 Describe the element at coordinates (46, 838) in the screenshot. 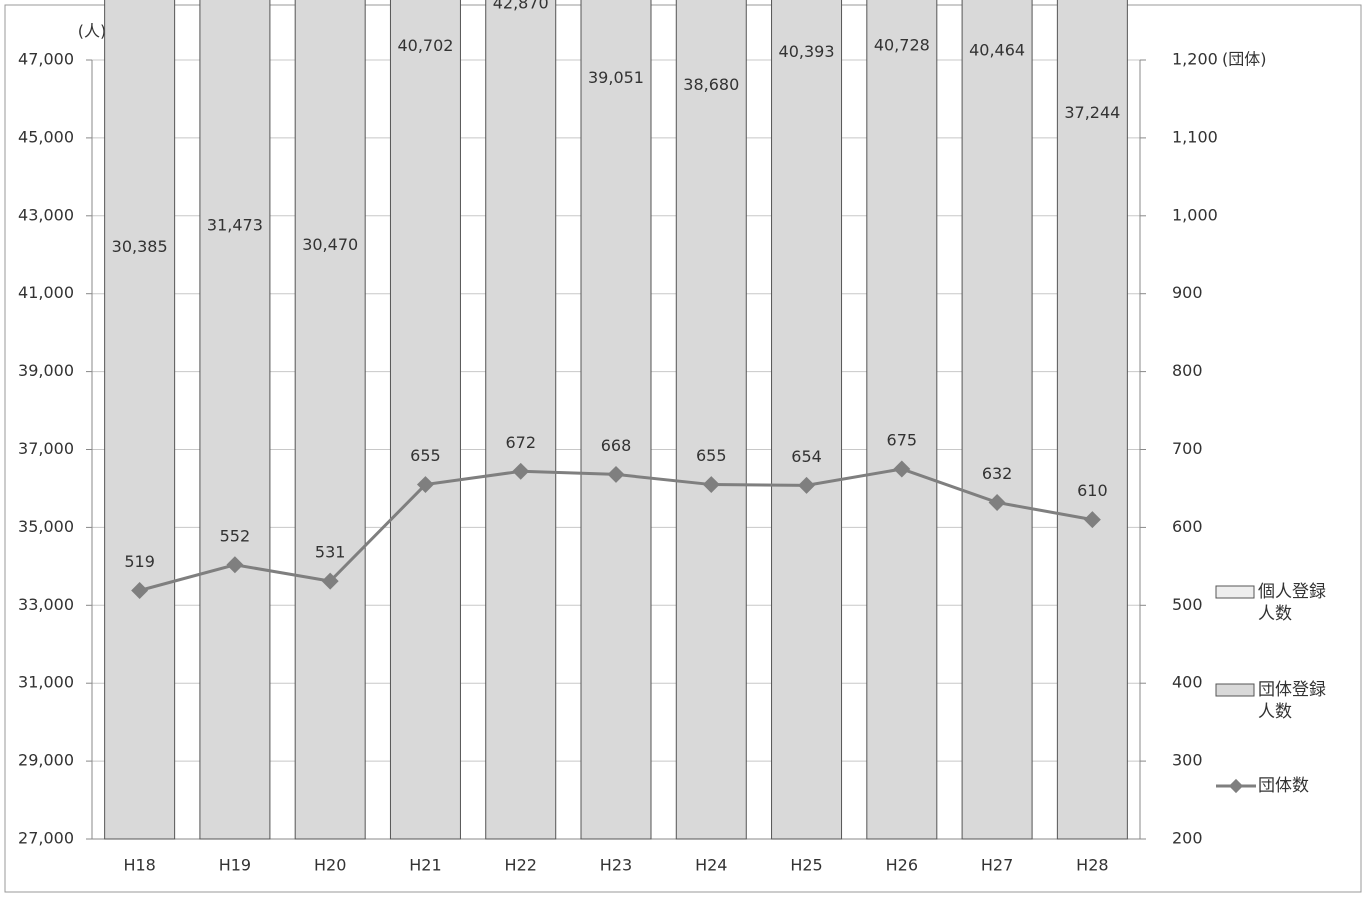

I see `y-tick-label: 27,000` at that location.